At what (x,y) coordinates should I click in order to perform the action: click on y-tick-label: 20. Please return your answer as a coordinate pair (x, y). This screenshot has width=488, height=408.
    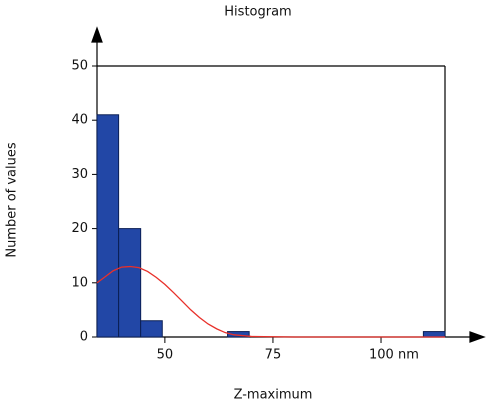
    Looking at the image, I should click on (79, 228).